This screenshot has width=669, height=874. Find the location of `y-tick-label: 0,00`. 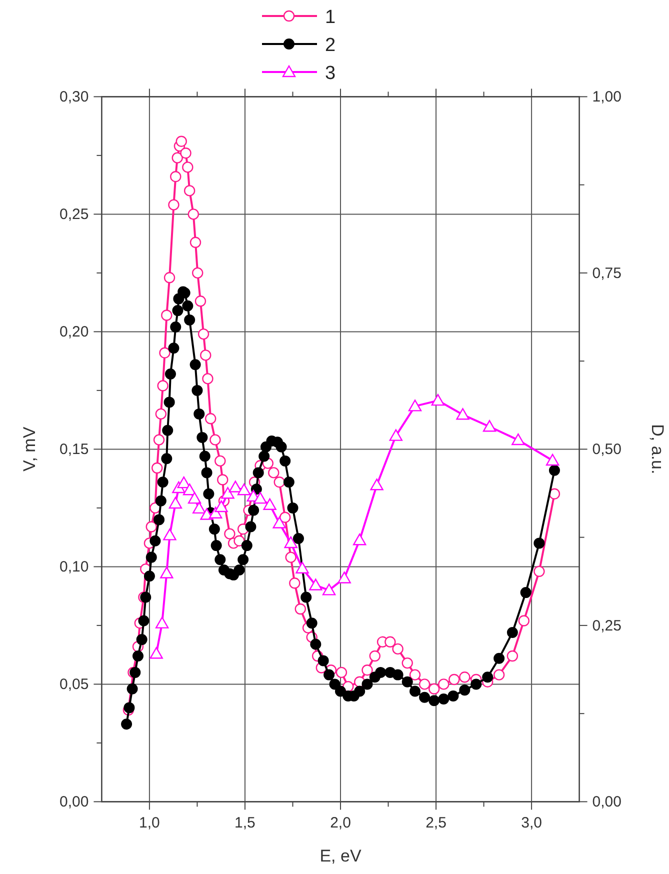

y-tick-label: 0,00 is located at coordinates (74, 802).